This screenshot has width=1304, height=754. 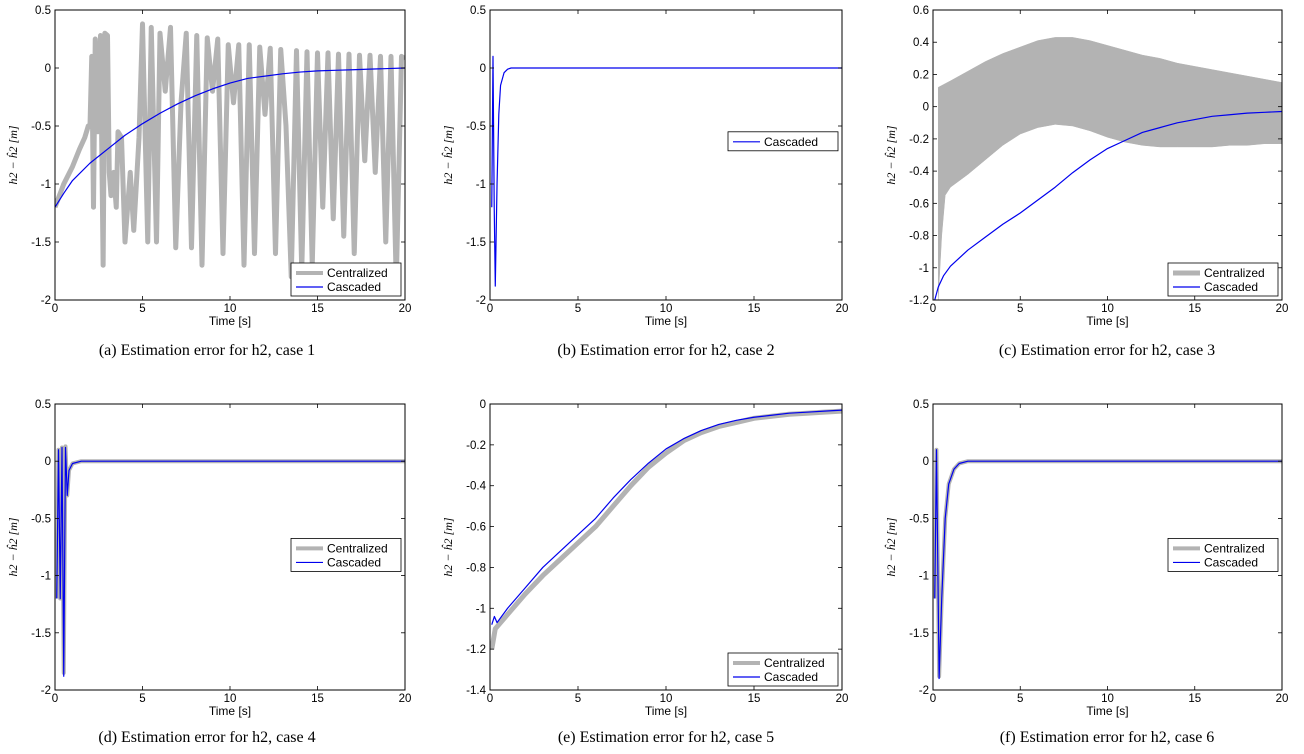 I want to click on y-tick-label: 0.2, so click(x=921, y=75).